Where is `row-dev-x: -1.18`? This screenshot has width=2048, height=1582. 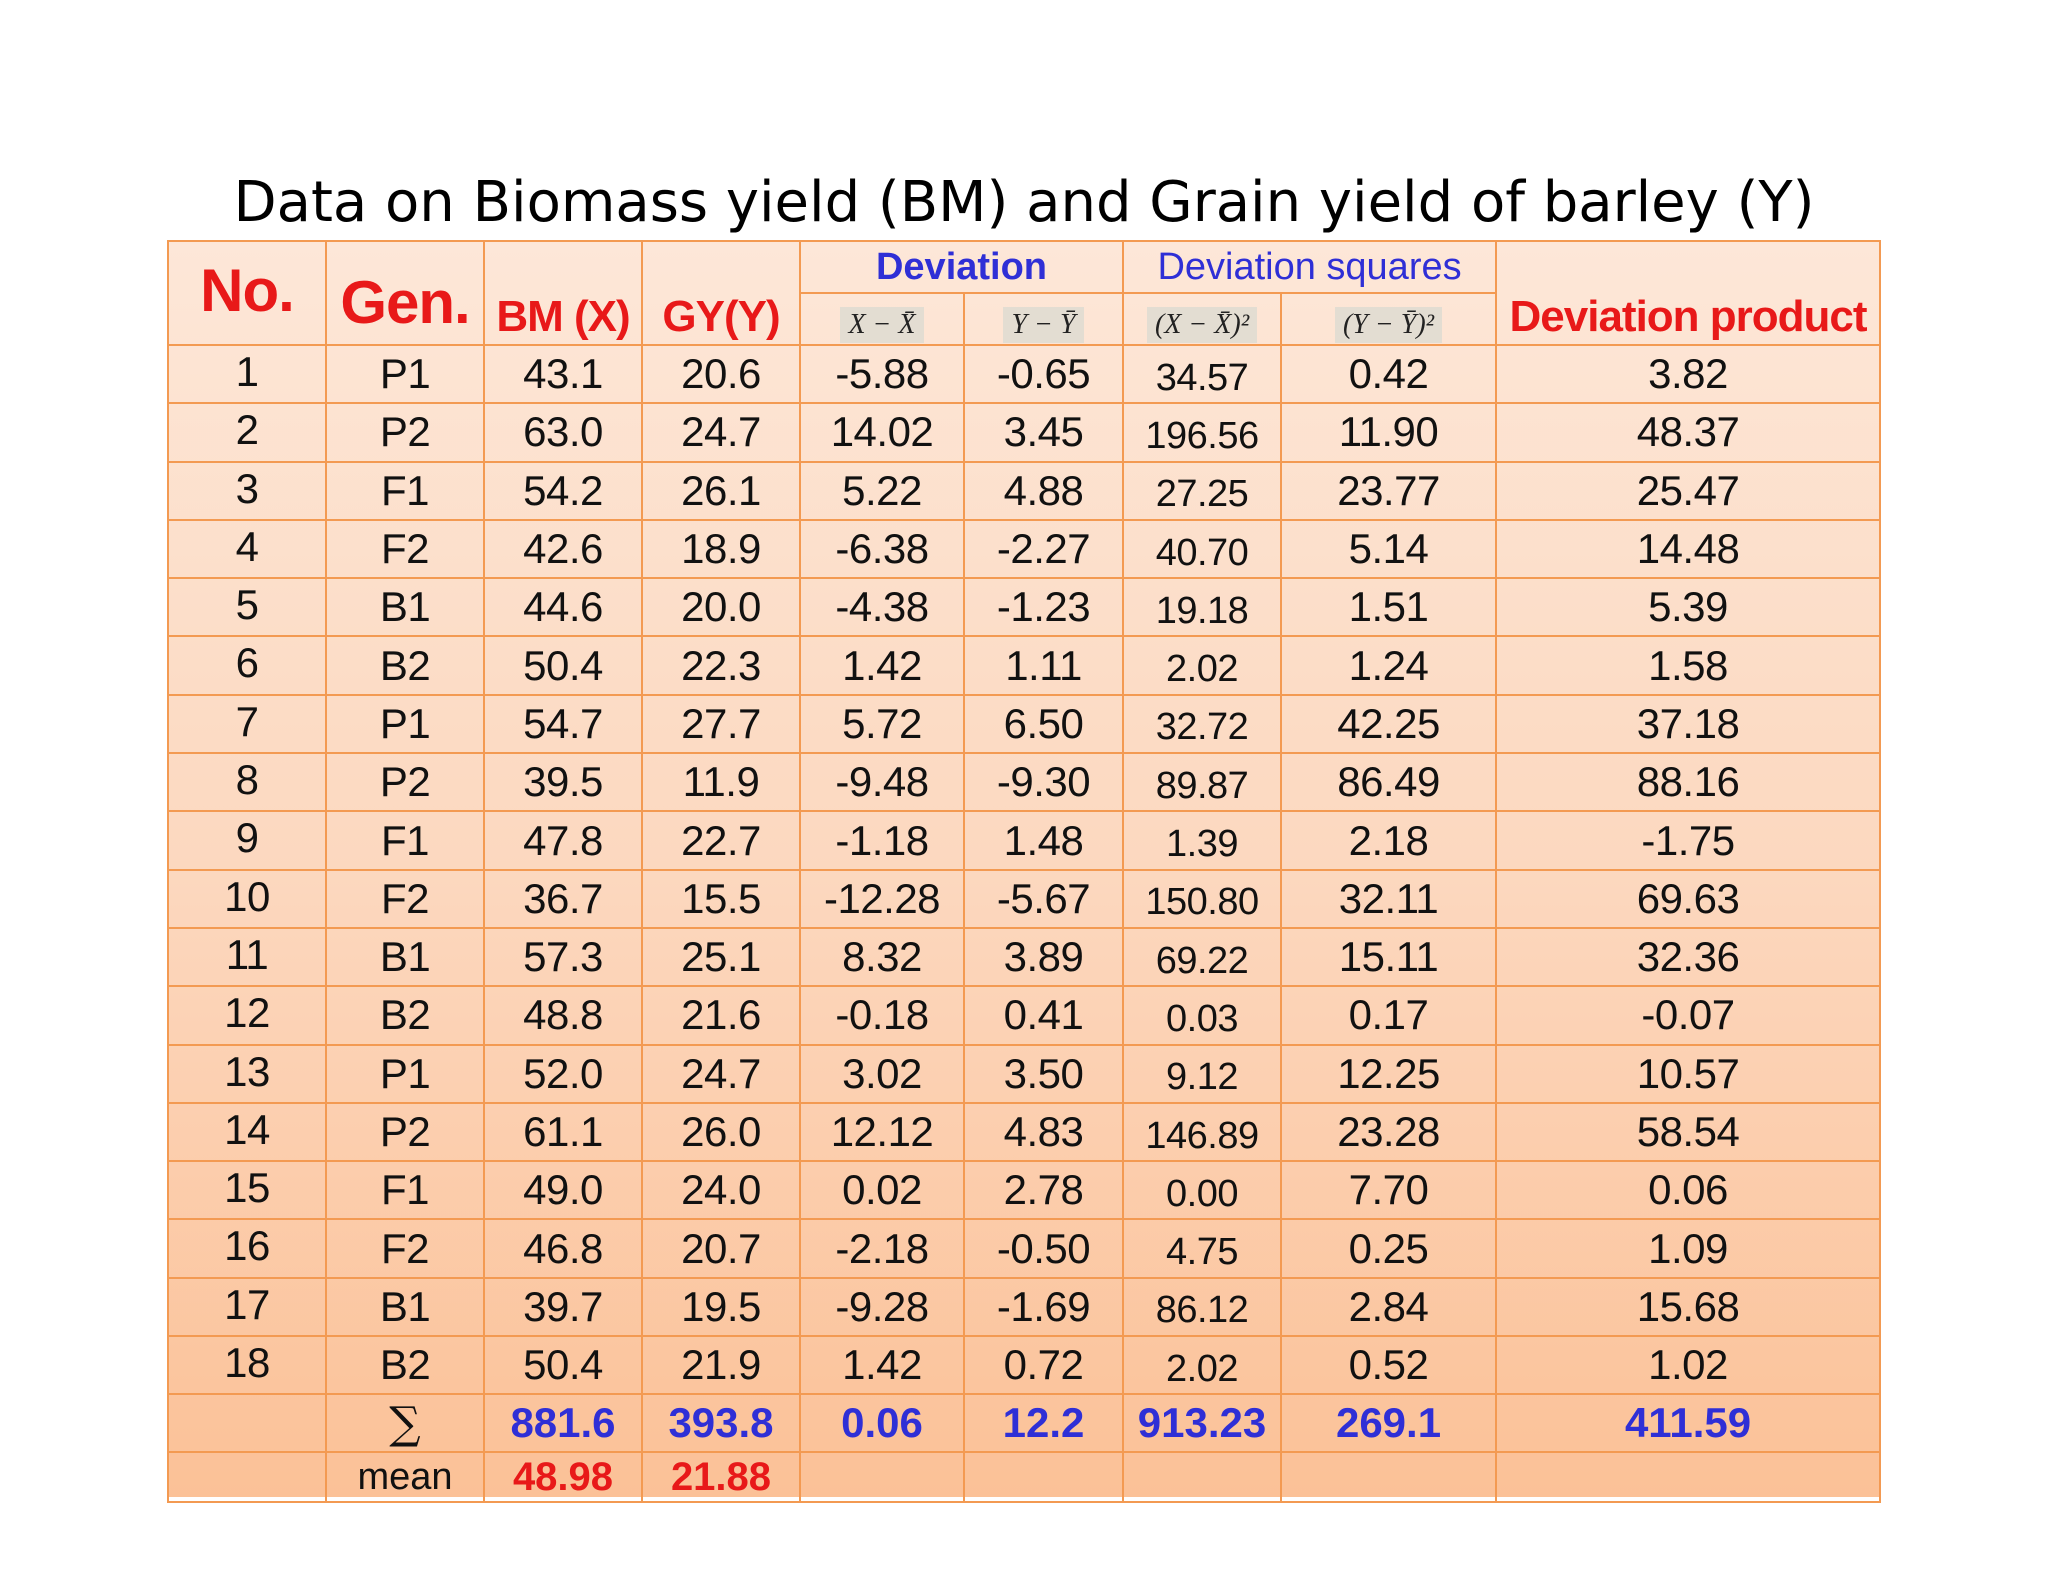
row-dev-x: -1.18 is located at coordinates (882, 840).